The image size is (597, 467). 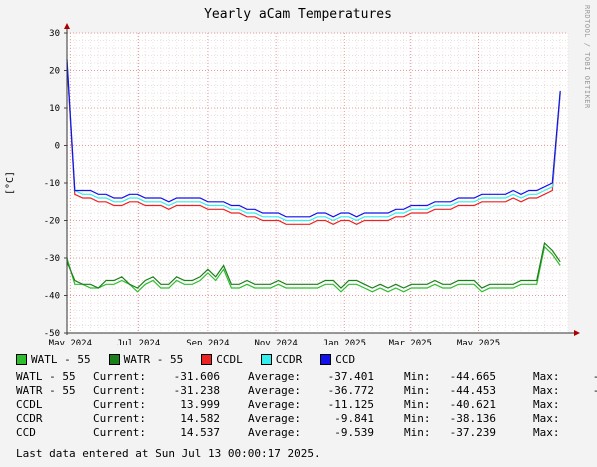 I want to click on stats-average-value: -36.772, so click(x=350, y=390).